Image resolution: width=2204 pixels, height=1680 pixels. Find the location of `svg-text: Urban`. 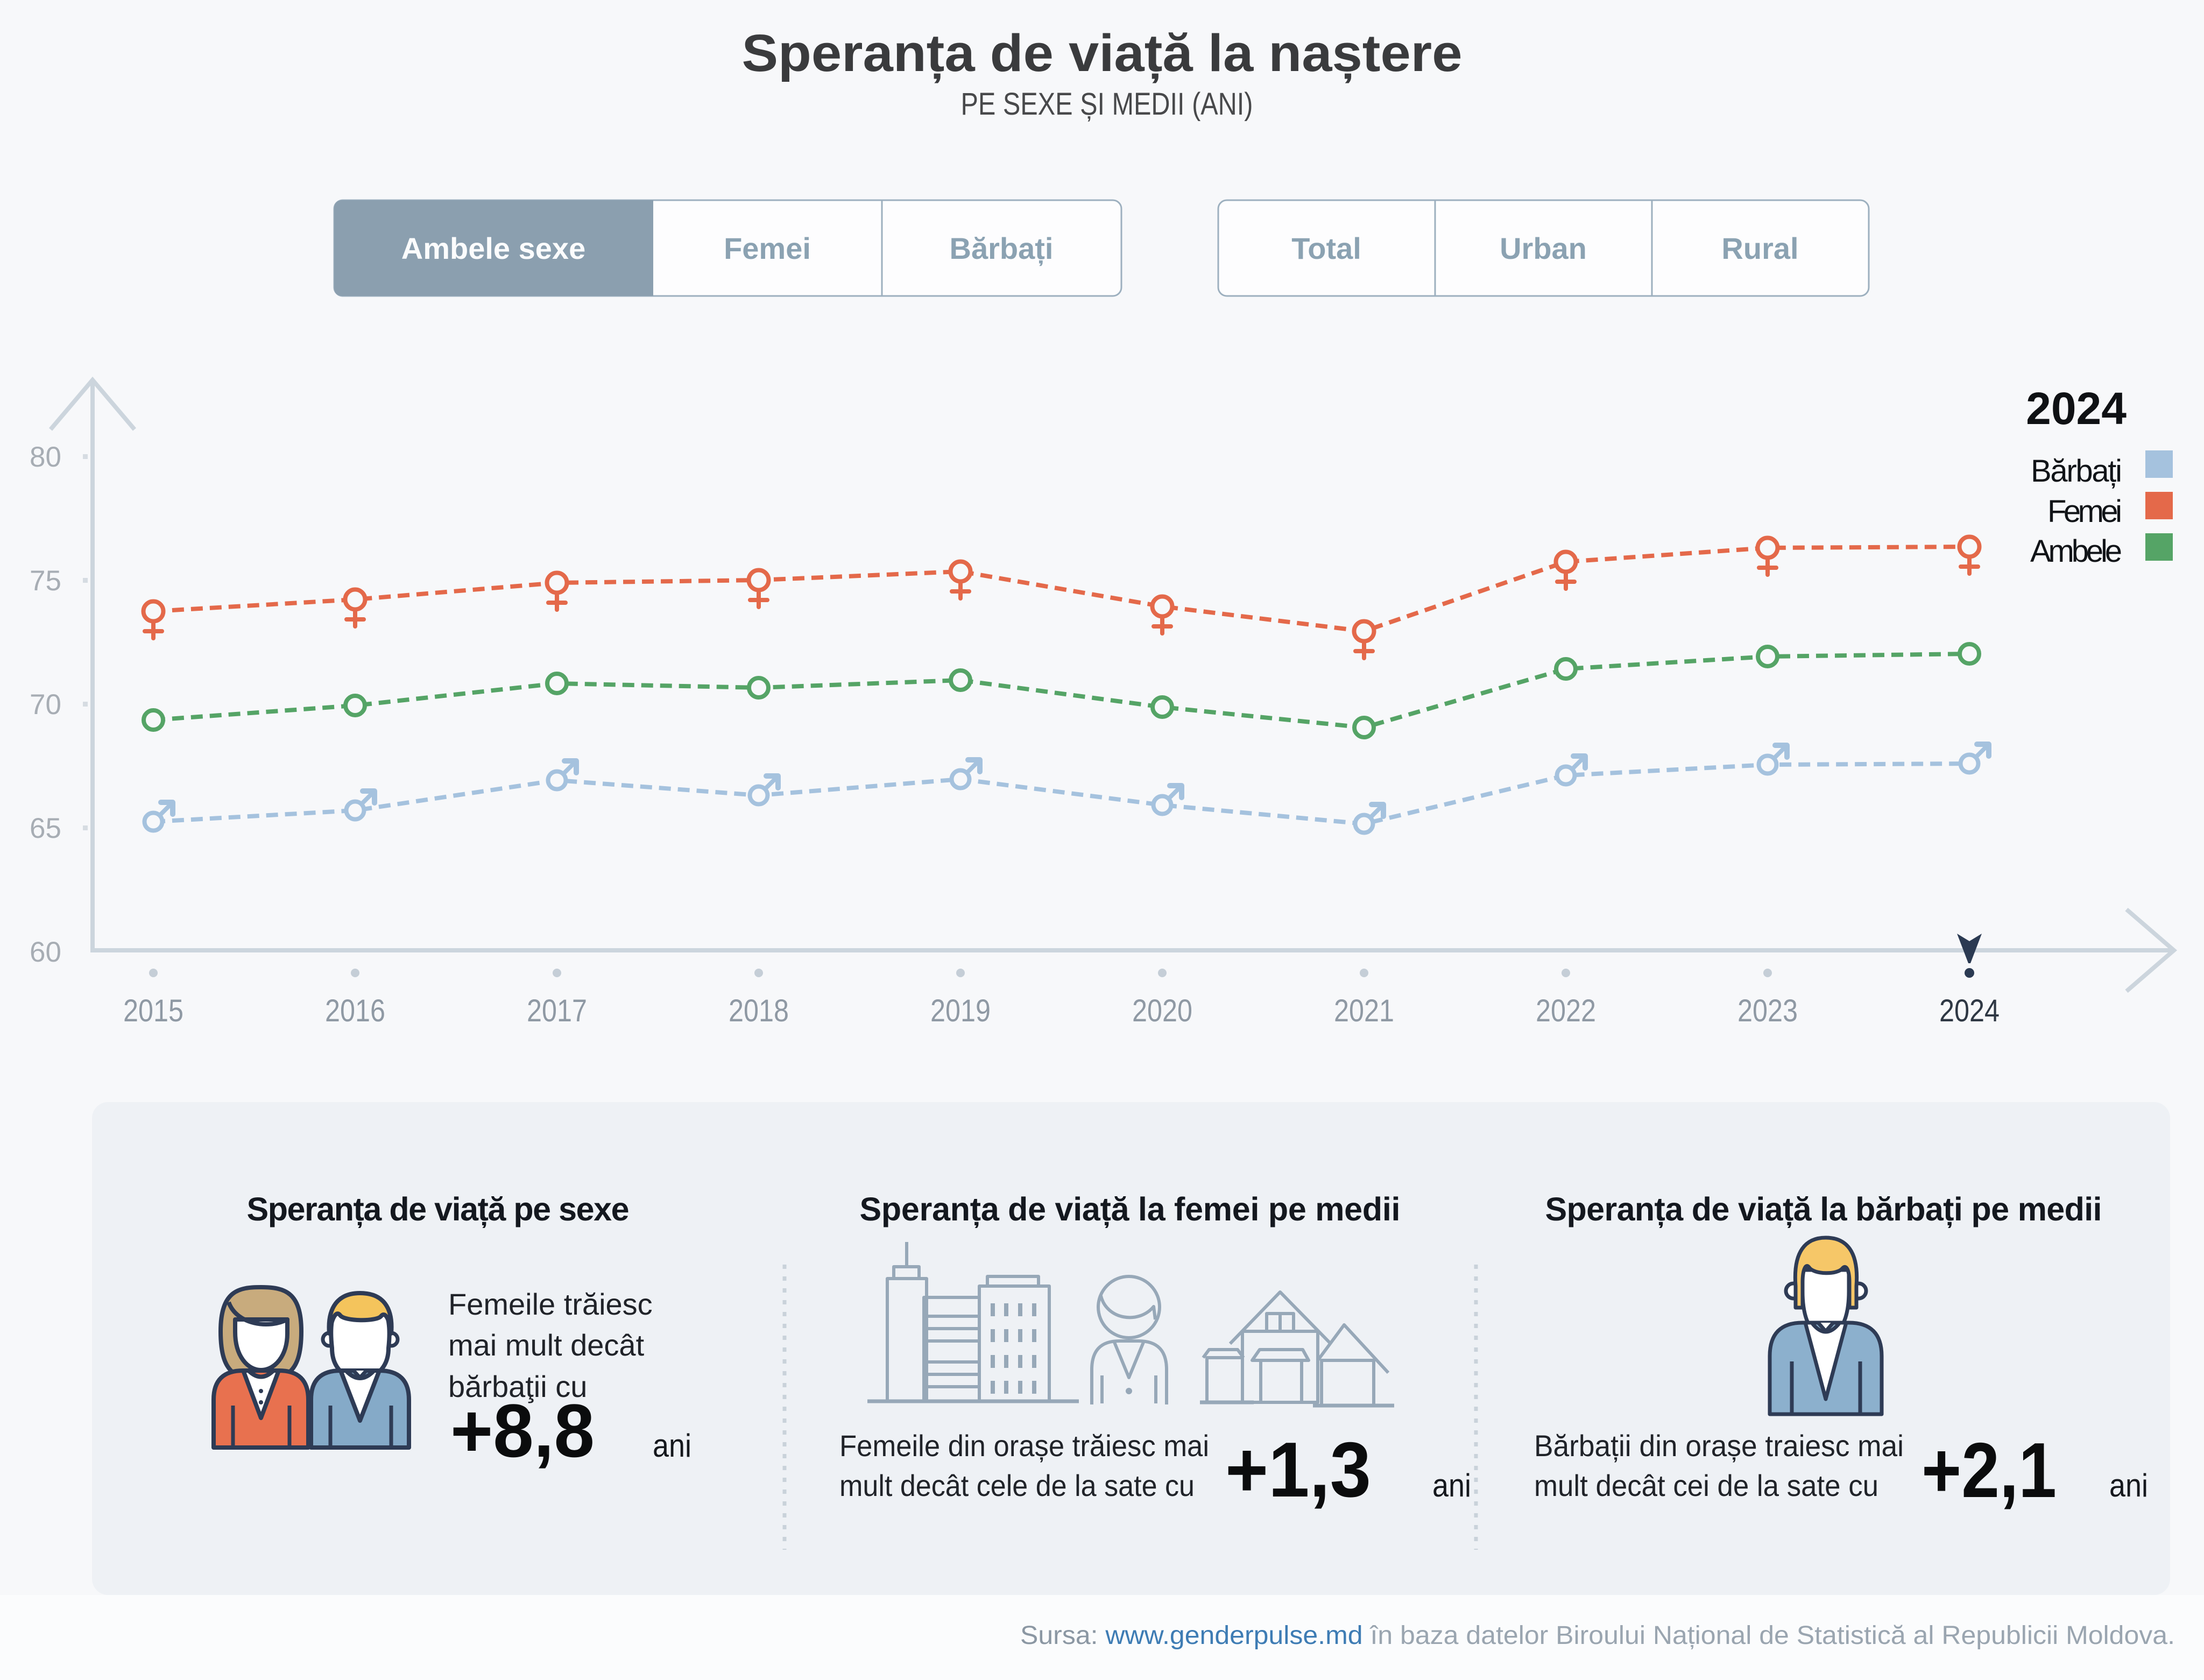

svg-text: Urban is located at coordinates (1543, 248).